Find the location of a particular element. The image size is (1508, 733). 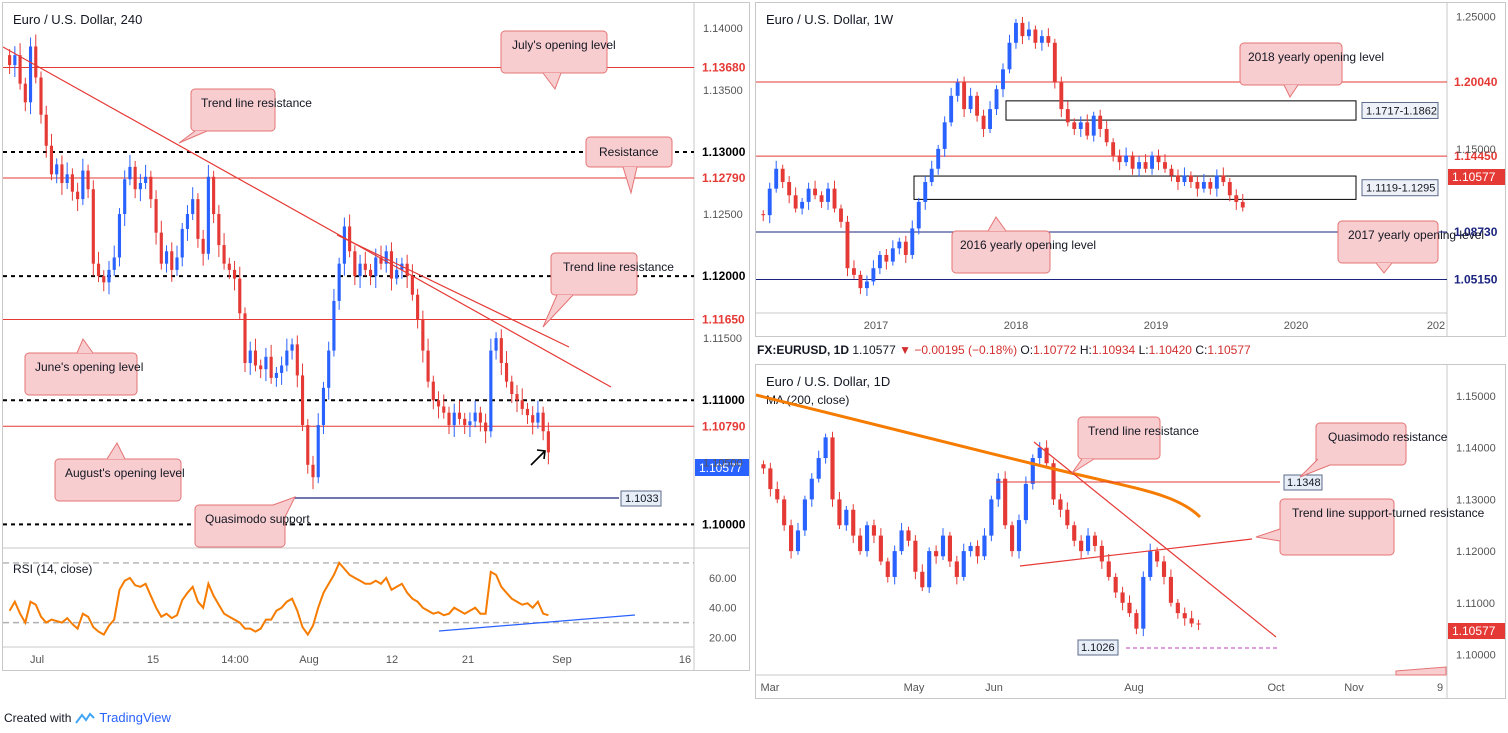

trend-line-support-turned-resistance is located at coordinates (1136, 552).